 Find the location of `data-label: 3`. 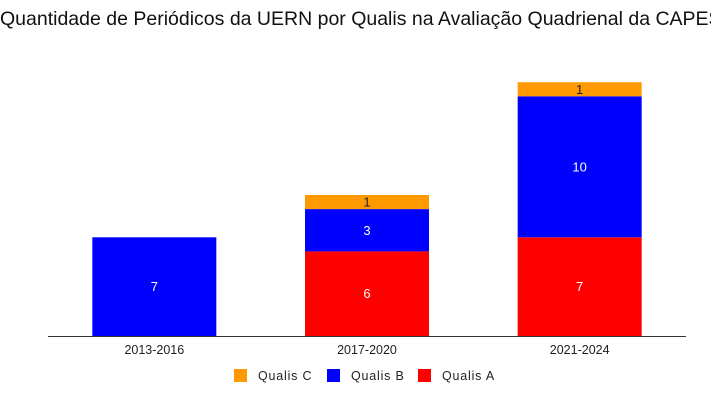

data-label: 3 is located at coordinates (366, 230).